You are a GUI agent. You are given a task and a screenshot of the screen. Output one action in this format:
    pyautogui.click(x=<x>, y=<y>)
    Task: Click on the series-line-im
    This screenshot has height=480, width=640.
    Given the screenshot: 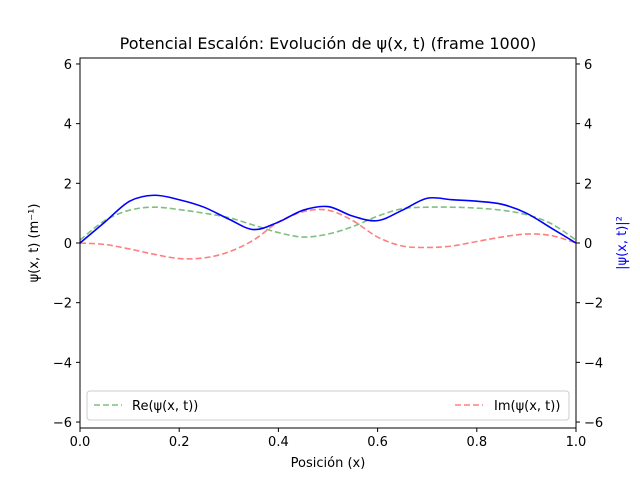 What is the action you would take?
    pyautogui.click(x=328, y=234)
    